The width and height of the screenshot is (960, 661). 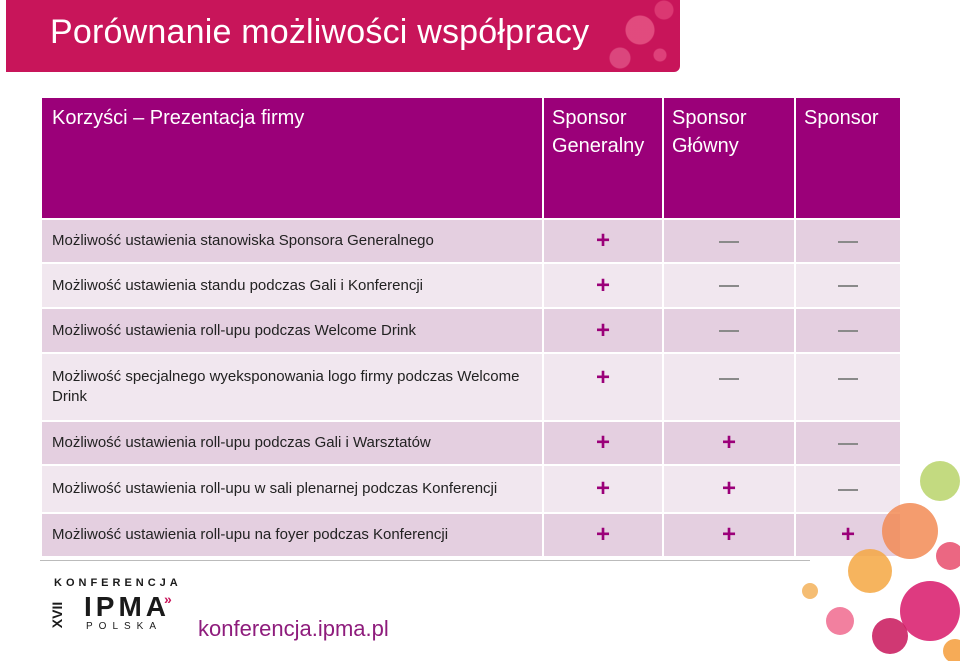 I want to click on header-sponsor-glowny: Sponsor Główny, so click(x=729, y=158).